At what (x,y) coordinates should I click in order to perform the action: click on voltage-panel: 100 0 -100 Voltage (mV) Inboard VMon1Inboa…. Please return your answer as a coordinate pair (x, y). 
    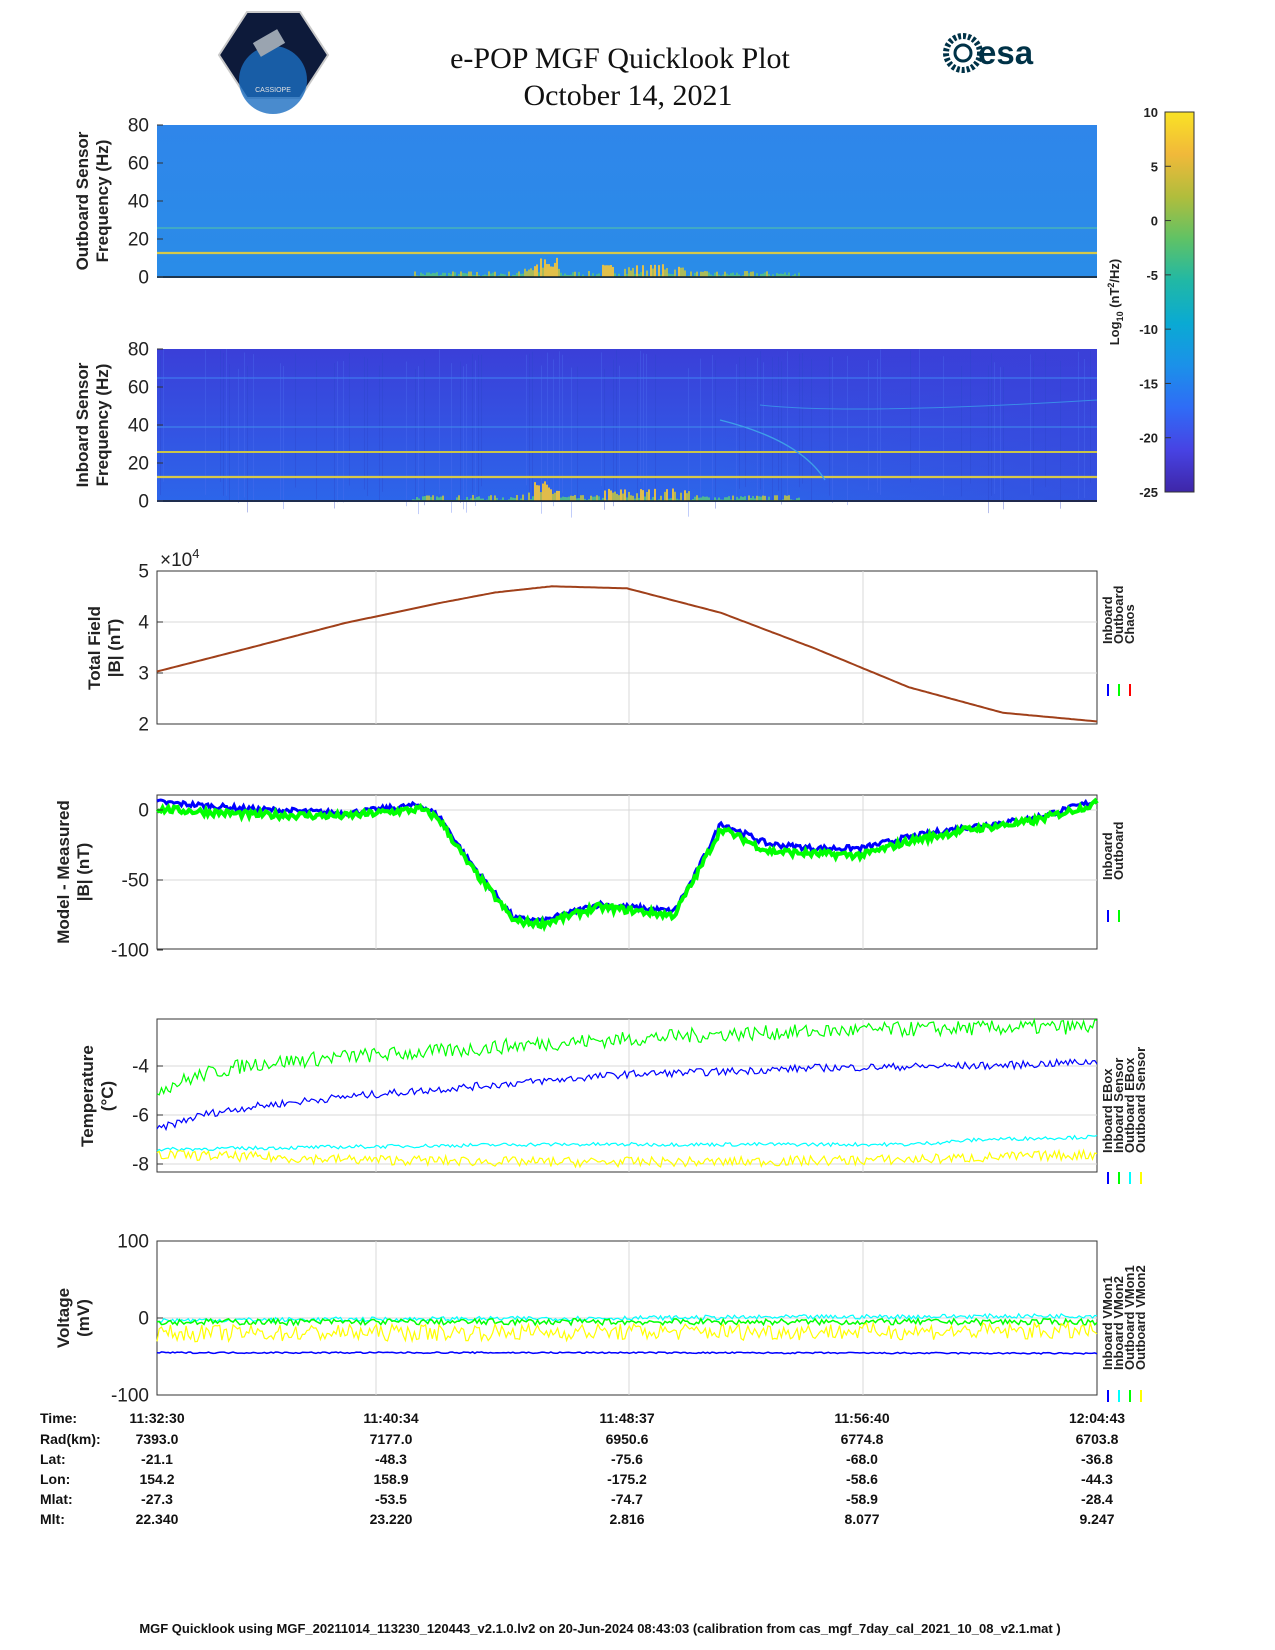
    Looking at the image, I should click on (601, 1319).